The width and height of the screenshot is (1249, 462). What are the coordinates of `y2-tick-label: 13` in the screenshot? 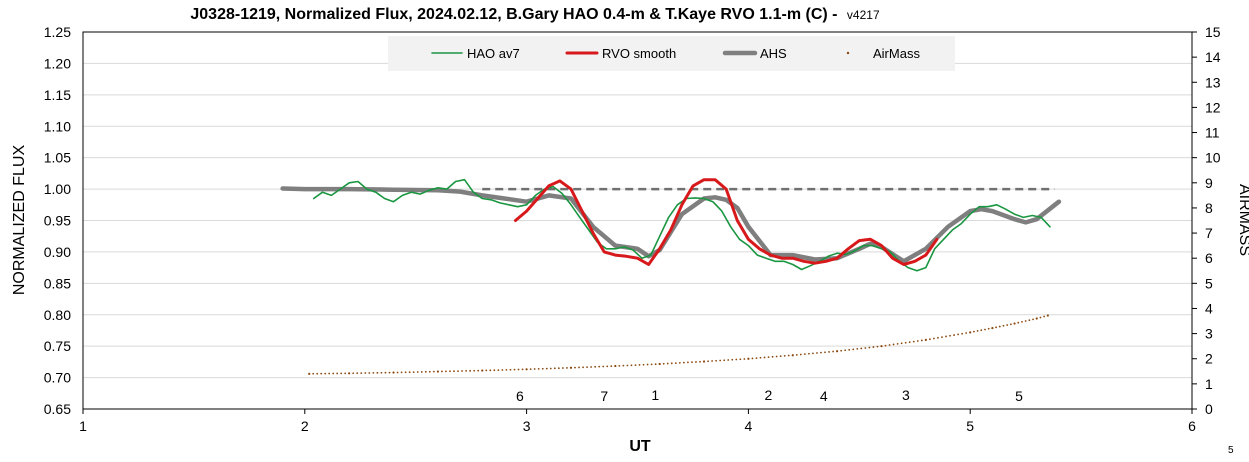 It's located at (1213, 82).